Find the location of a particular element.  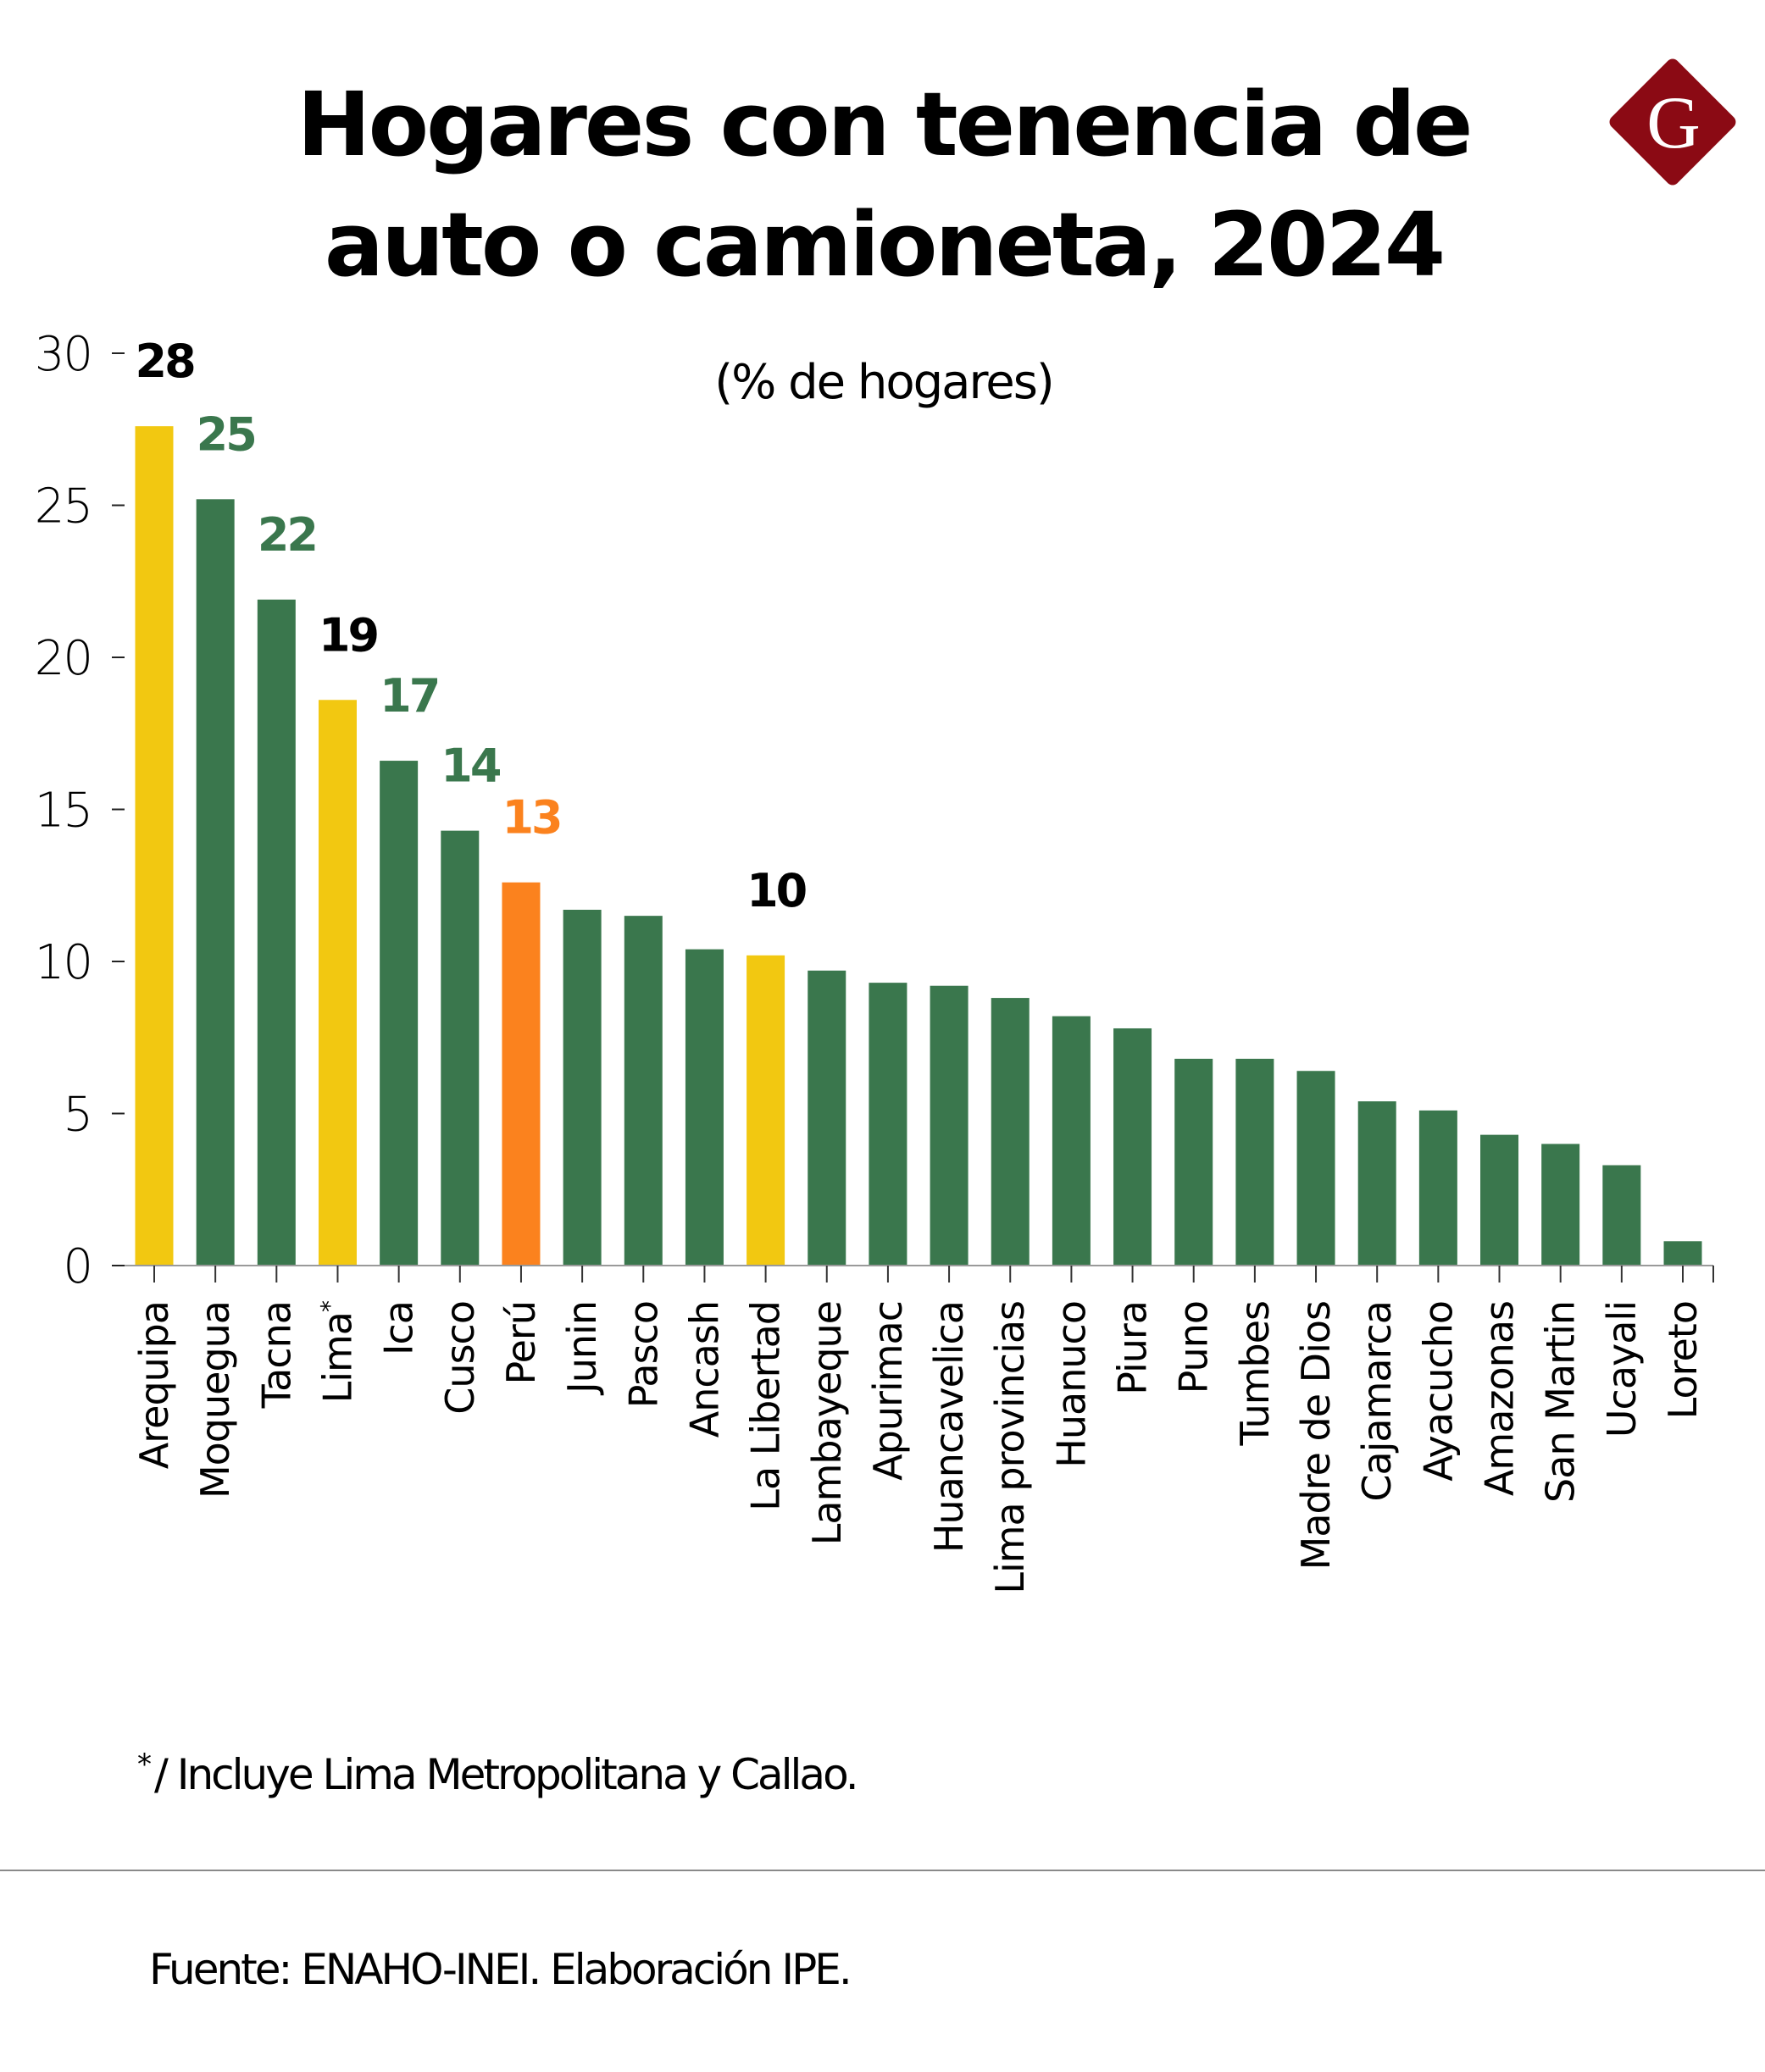

x-label: Ucayali is located at coordinates (1622, 1369).